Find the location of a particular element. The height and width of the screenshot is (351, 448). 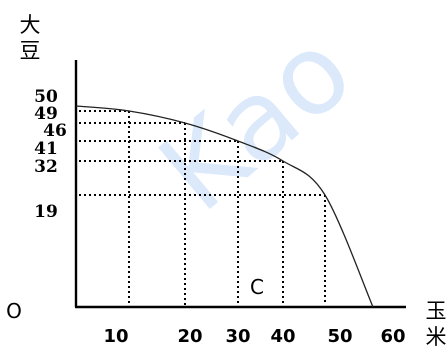

x-axis-title-line2: 米 is located at coordinates (436, 337).